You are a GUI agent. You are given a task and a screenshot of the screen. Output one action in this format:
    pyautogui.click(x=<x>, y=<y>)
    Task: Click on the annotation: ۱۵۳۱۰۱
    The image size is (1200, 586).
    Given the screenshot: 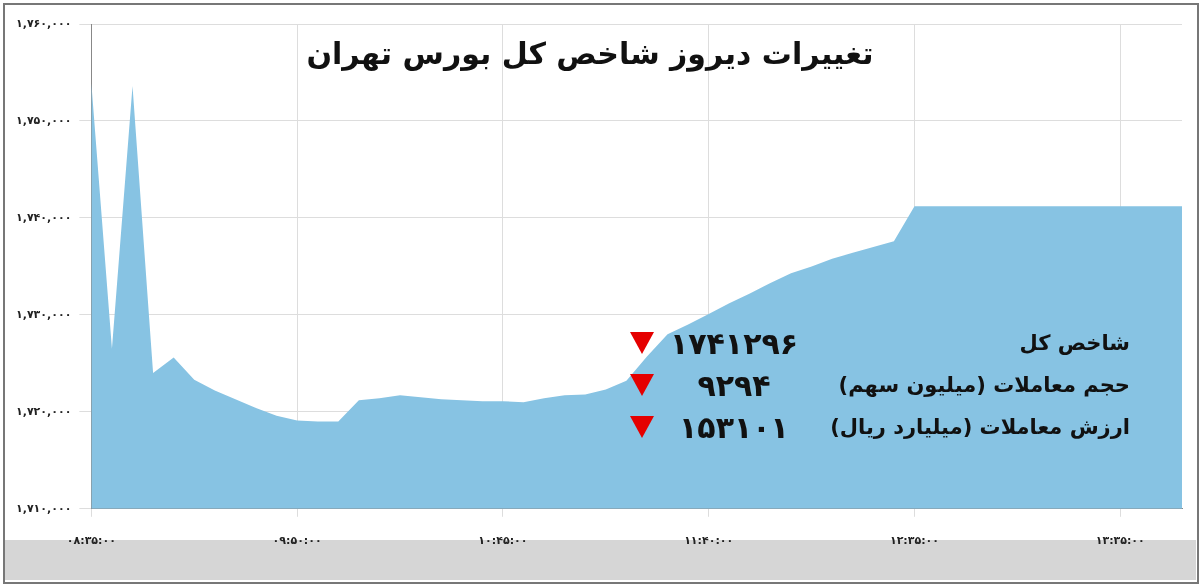 What is the action you would take?
    pyautogui.click(x=734, y=427)
    